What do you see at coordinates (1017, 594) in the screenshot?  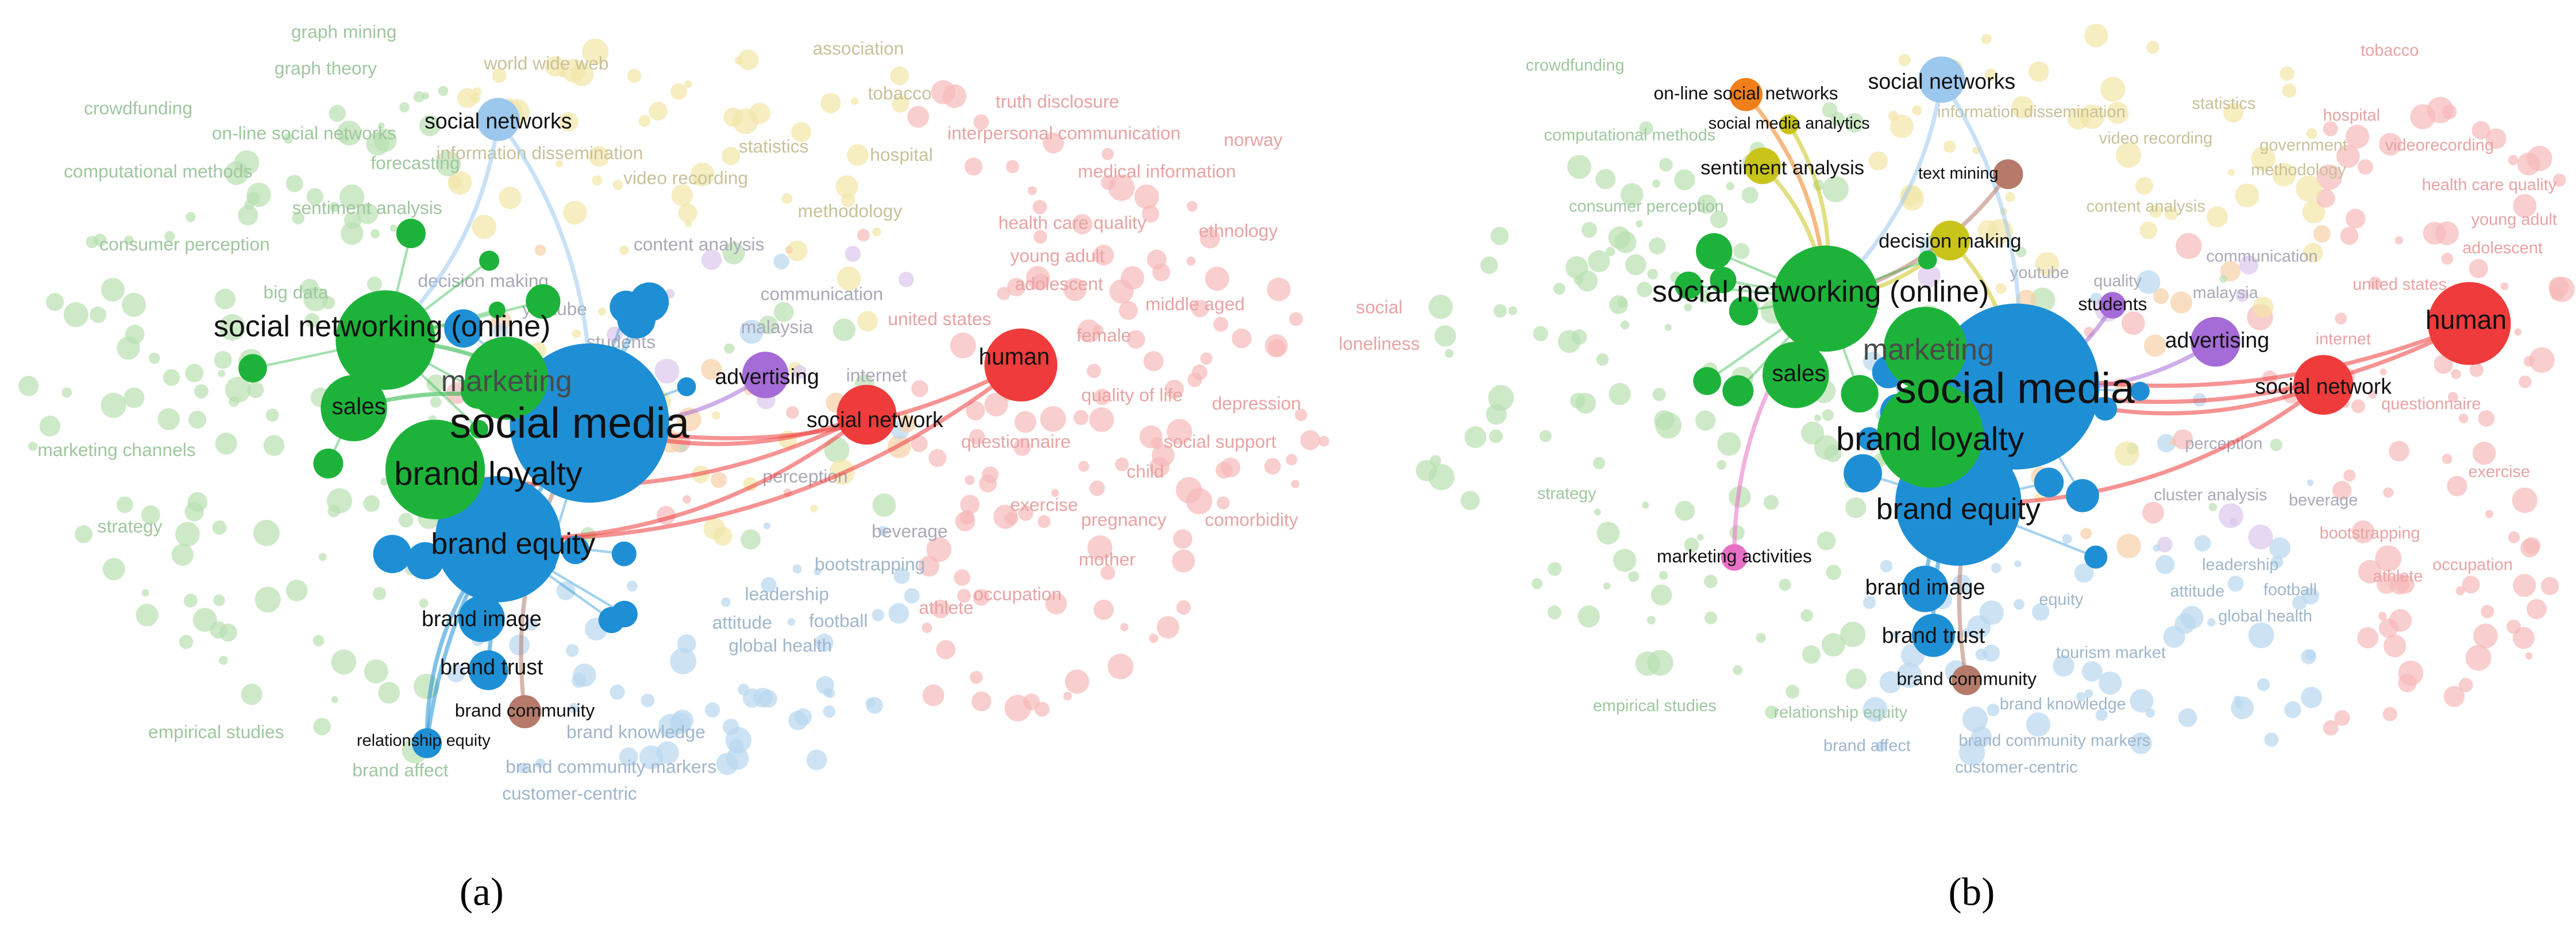 I see `background-term: occupation` at bounding box center [1017, 594].